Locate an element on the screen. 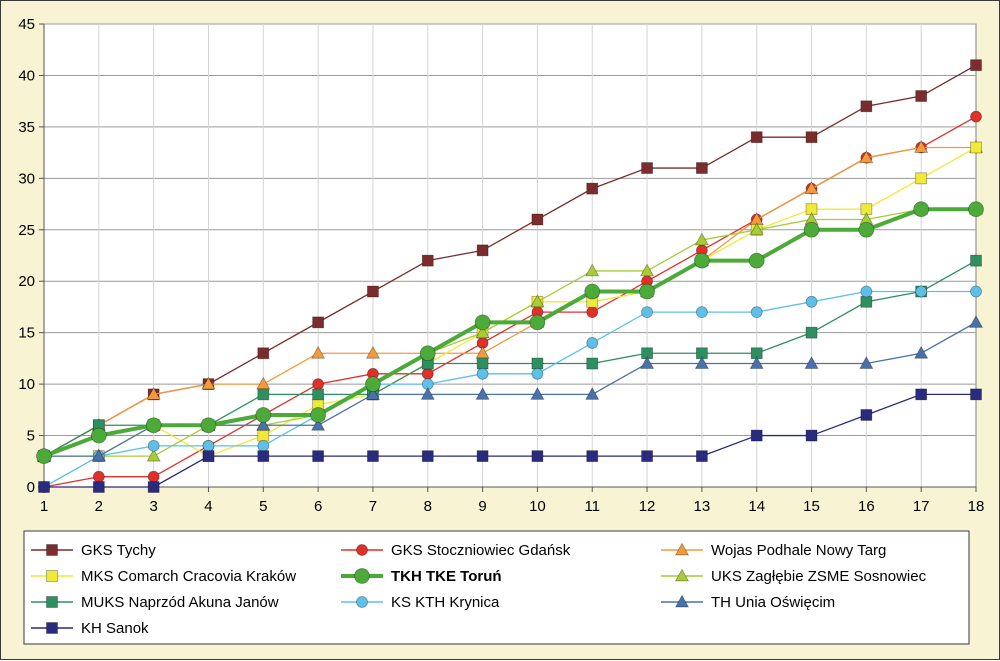 This screenshot has height=661, width=1000. legend-item: GKS Tychy is located at coordinates (93, 550).